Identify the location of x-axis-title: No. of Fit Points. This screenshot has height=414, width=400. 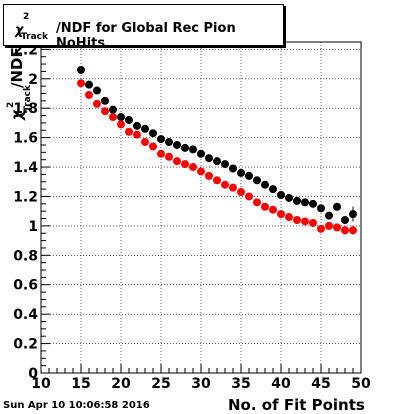
(296, 405).